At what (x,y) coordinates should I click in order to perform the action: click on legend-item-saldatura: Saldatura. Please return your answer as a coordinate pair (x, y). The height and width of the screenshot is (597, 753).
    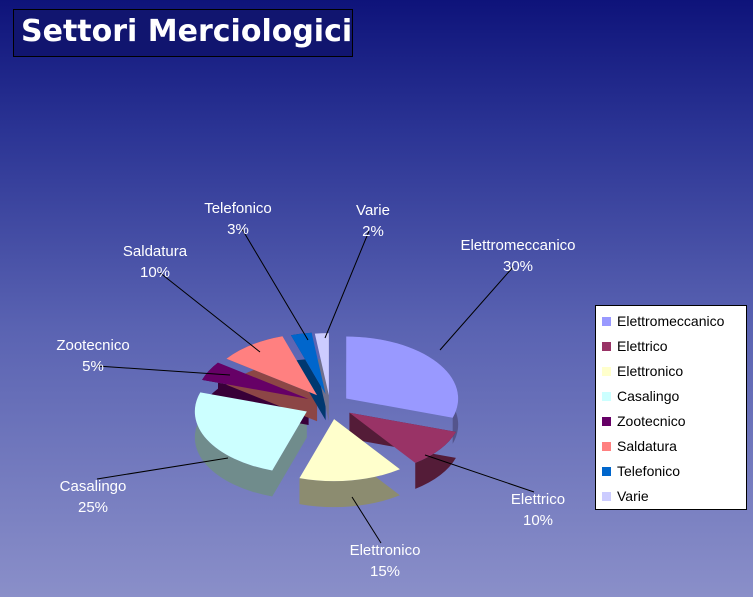
    Looking at the image, I should click on (639, 446).